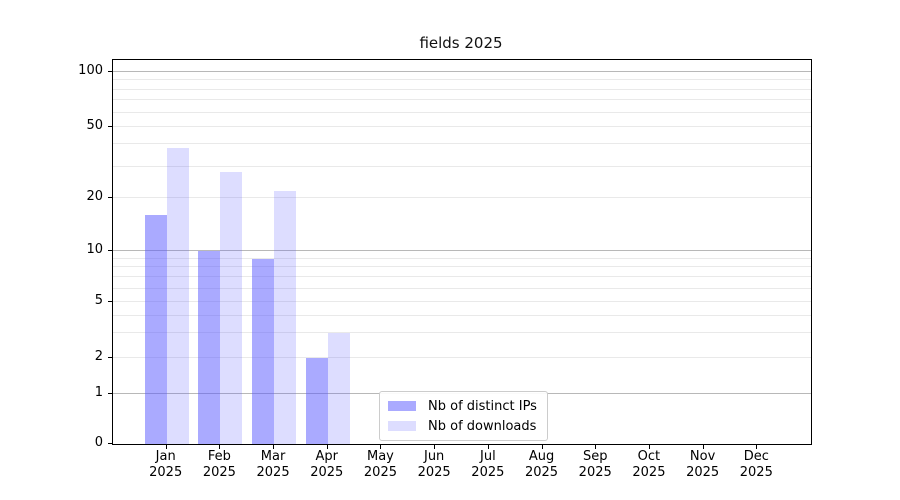  I want to click on month-label: Jun, so click(434, 456).